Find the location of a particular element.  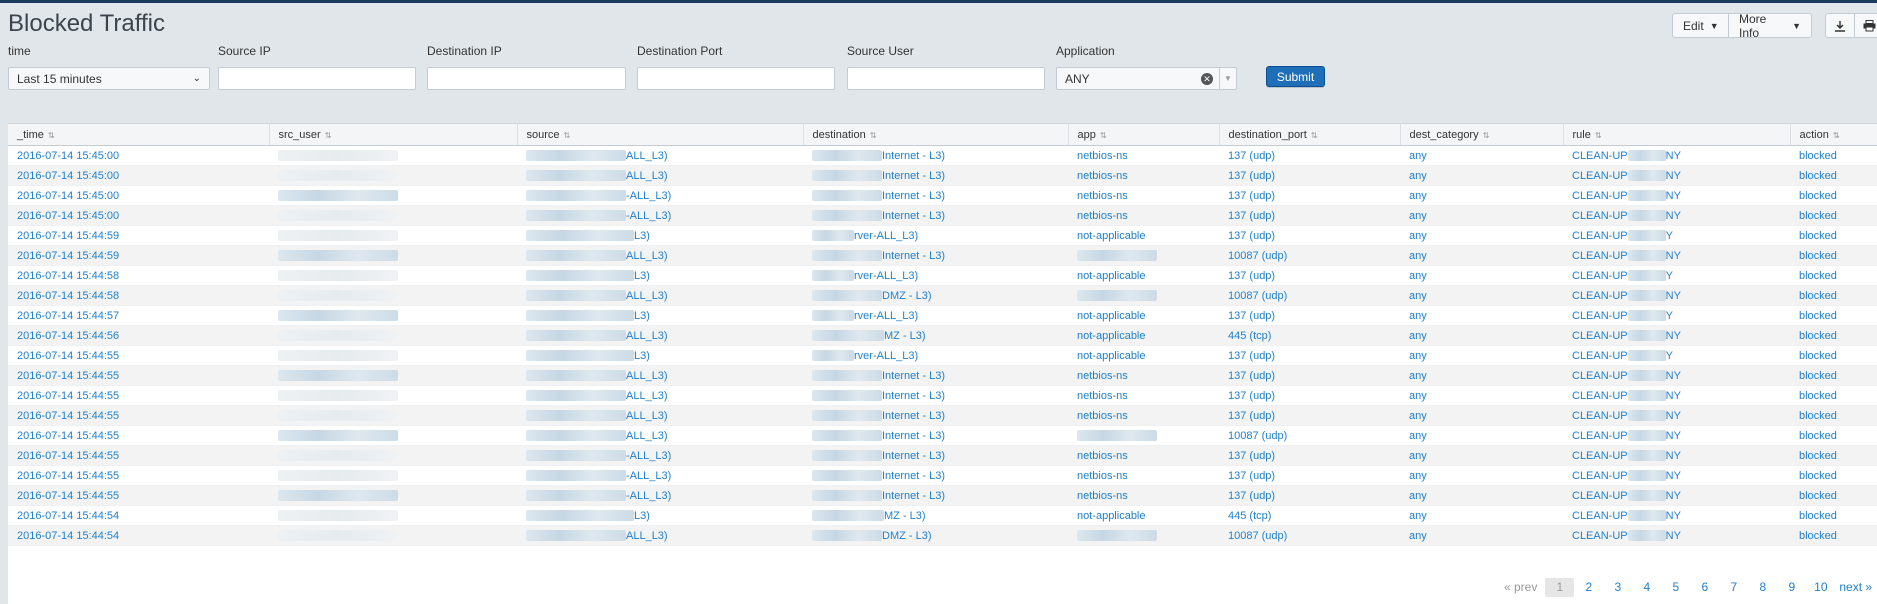

cell-rule: CLEAN-UP Y is located at coordinates (1676, 235).